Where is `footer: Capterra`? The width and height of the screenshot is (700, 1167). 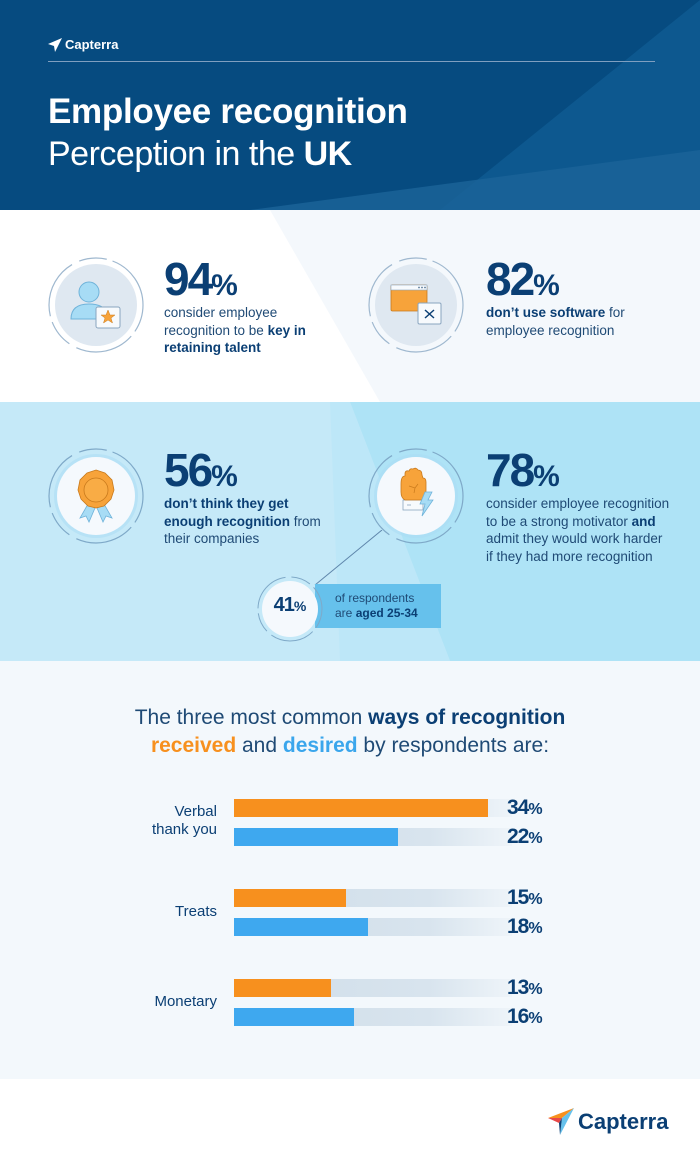 footer: Capterra is located at coordinates (350, 1123).